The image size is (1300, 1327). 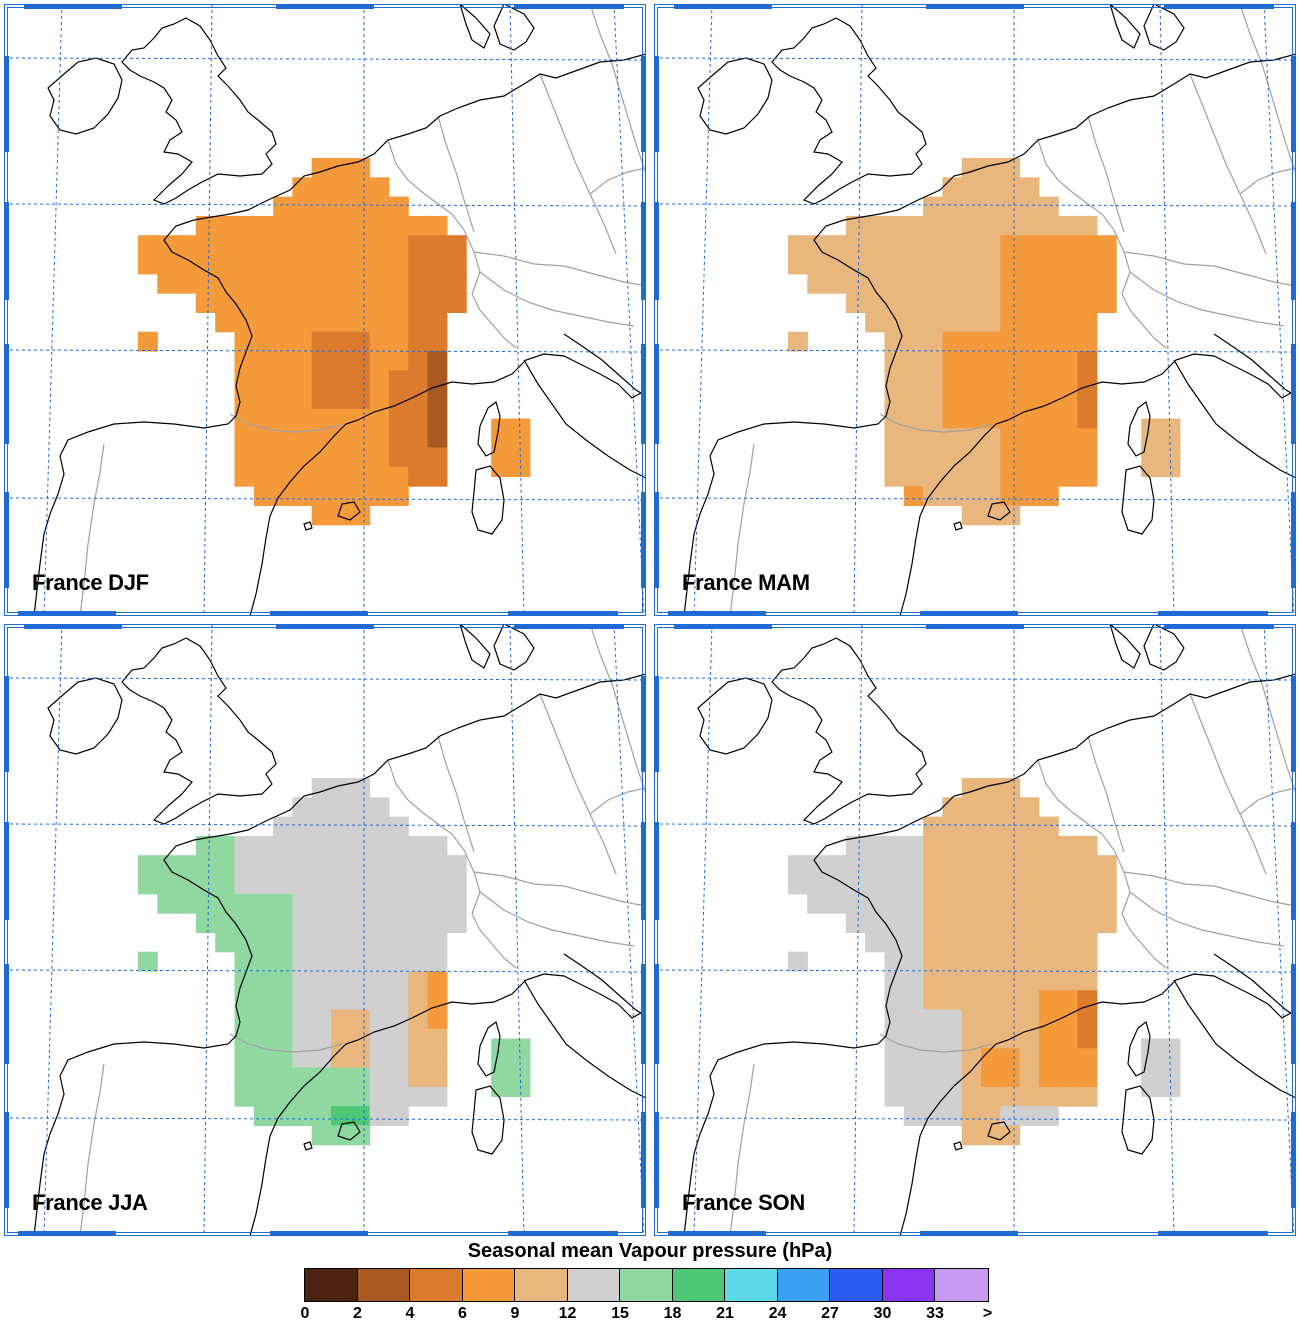 I want to click on legend-tick-label: 33, so click(x=935, y=1313).